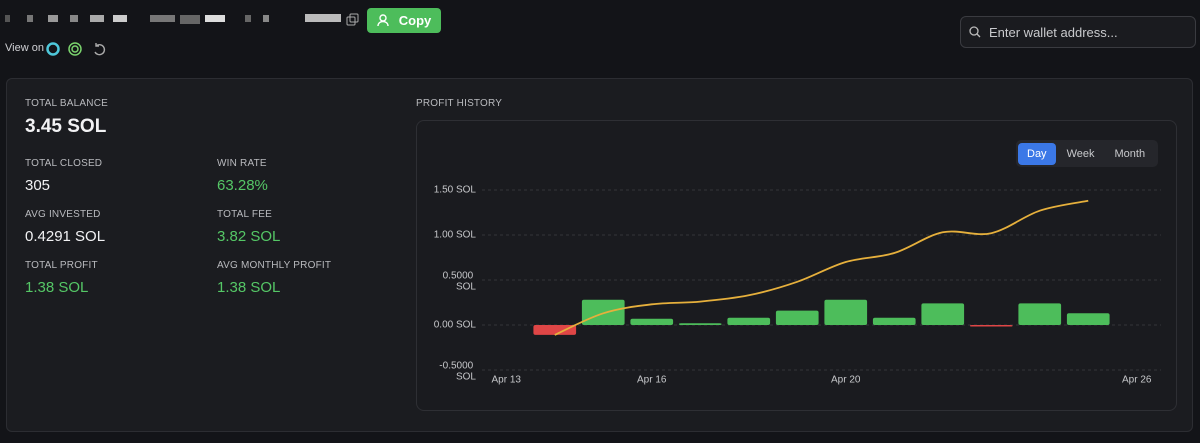 This screenshot has width=1200, height=443. I want to click on x-tick-label: Apr 26, so click(1137, 380).